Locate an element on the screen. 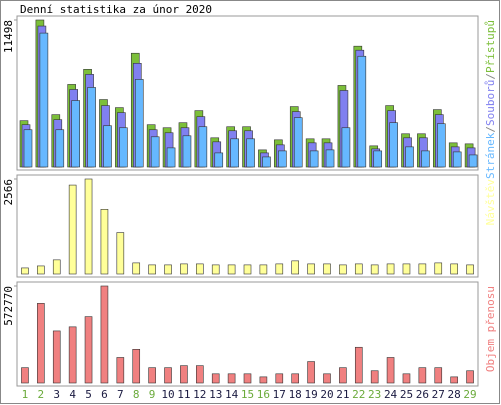  legend-entry: Objem přenosu is located at coordinates (490, 329).